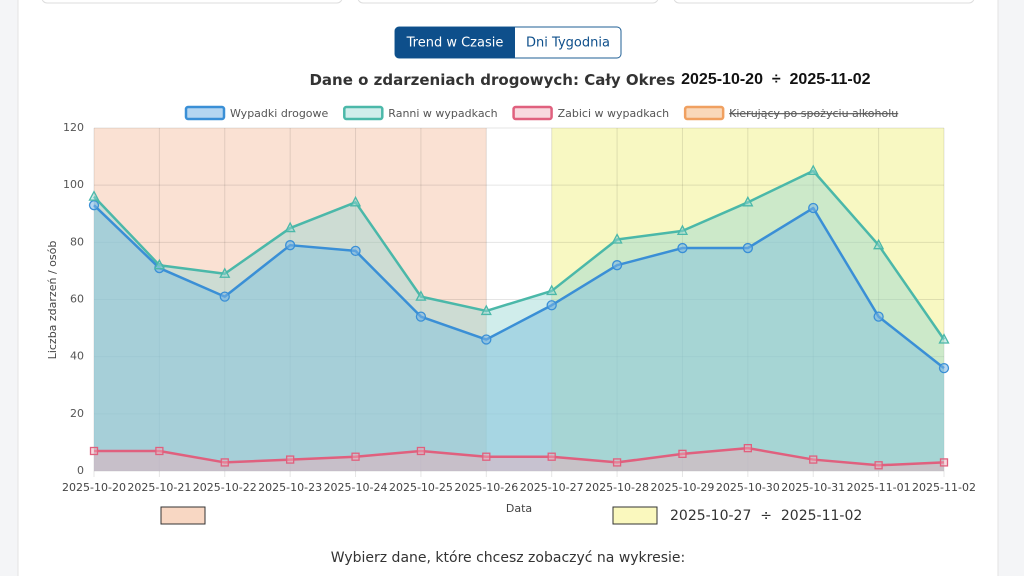  I want to click on y-tick-label: 60, so click(77, 299).